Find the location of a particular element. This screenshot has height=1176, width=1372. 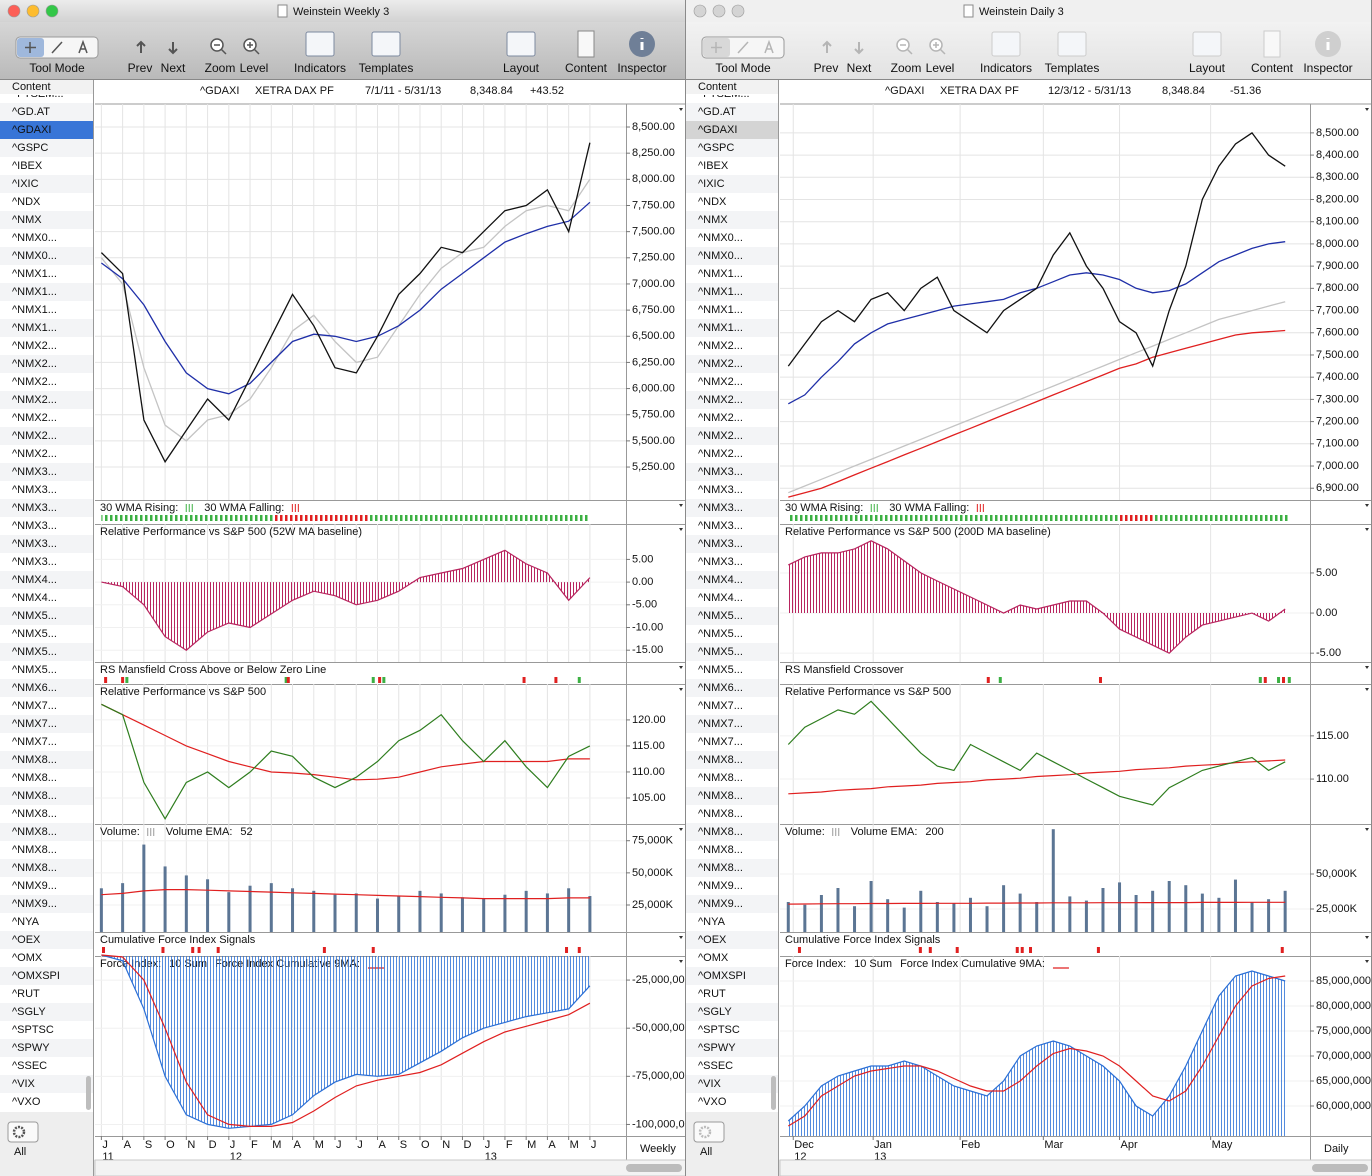

content-icon is located at coordinates (586, 44).